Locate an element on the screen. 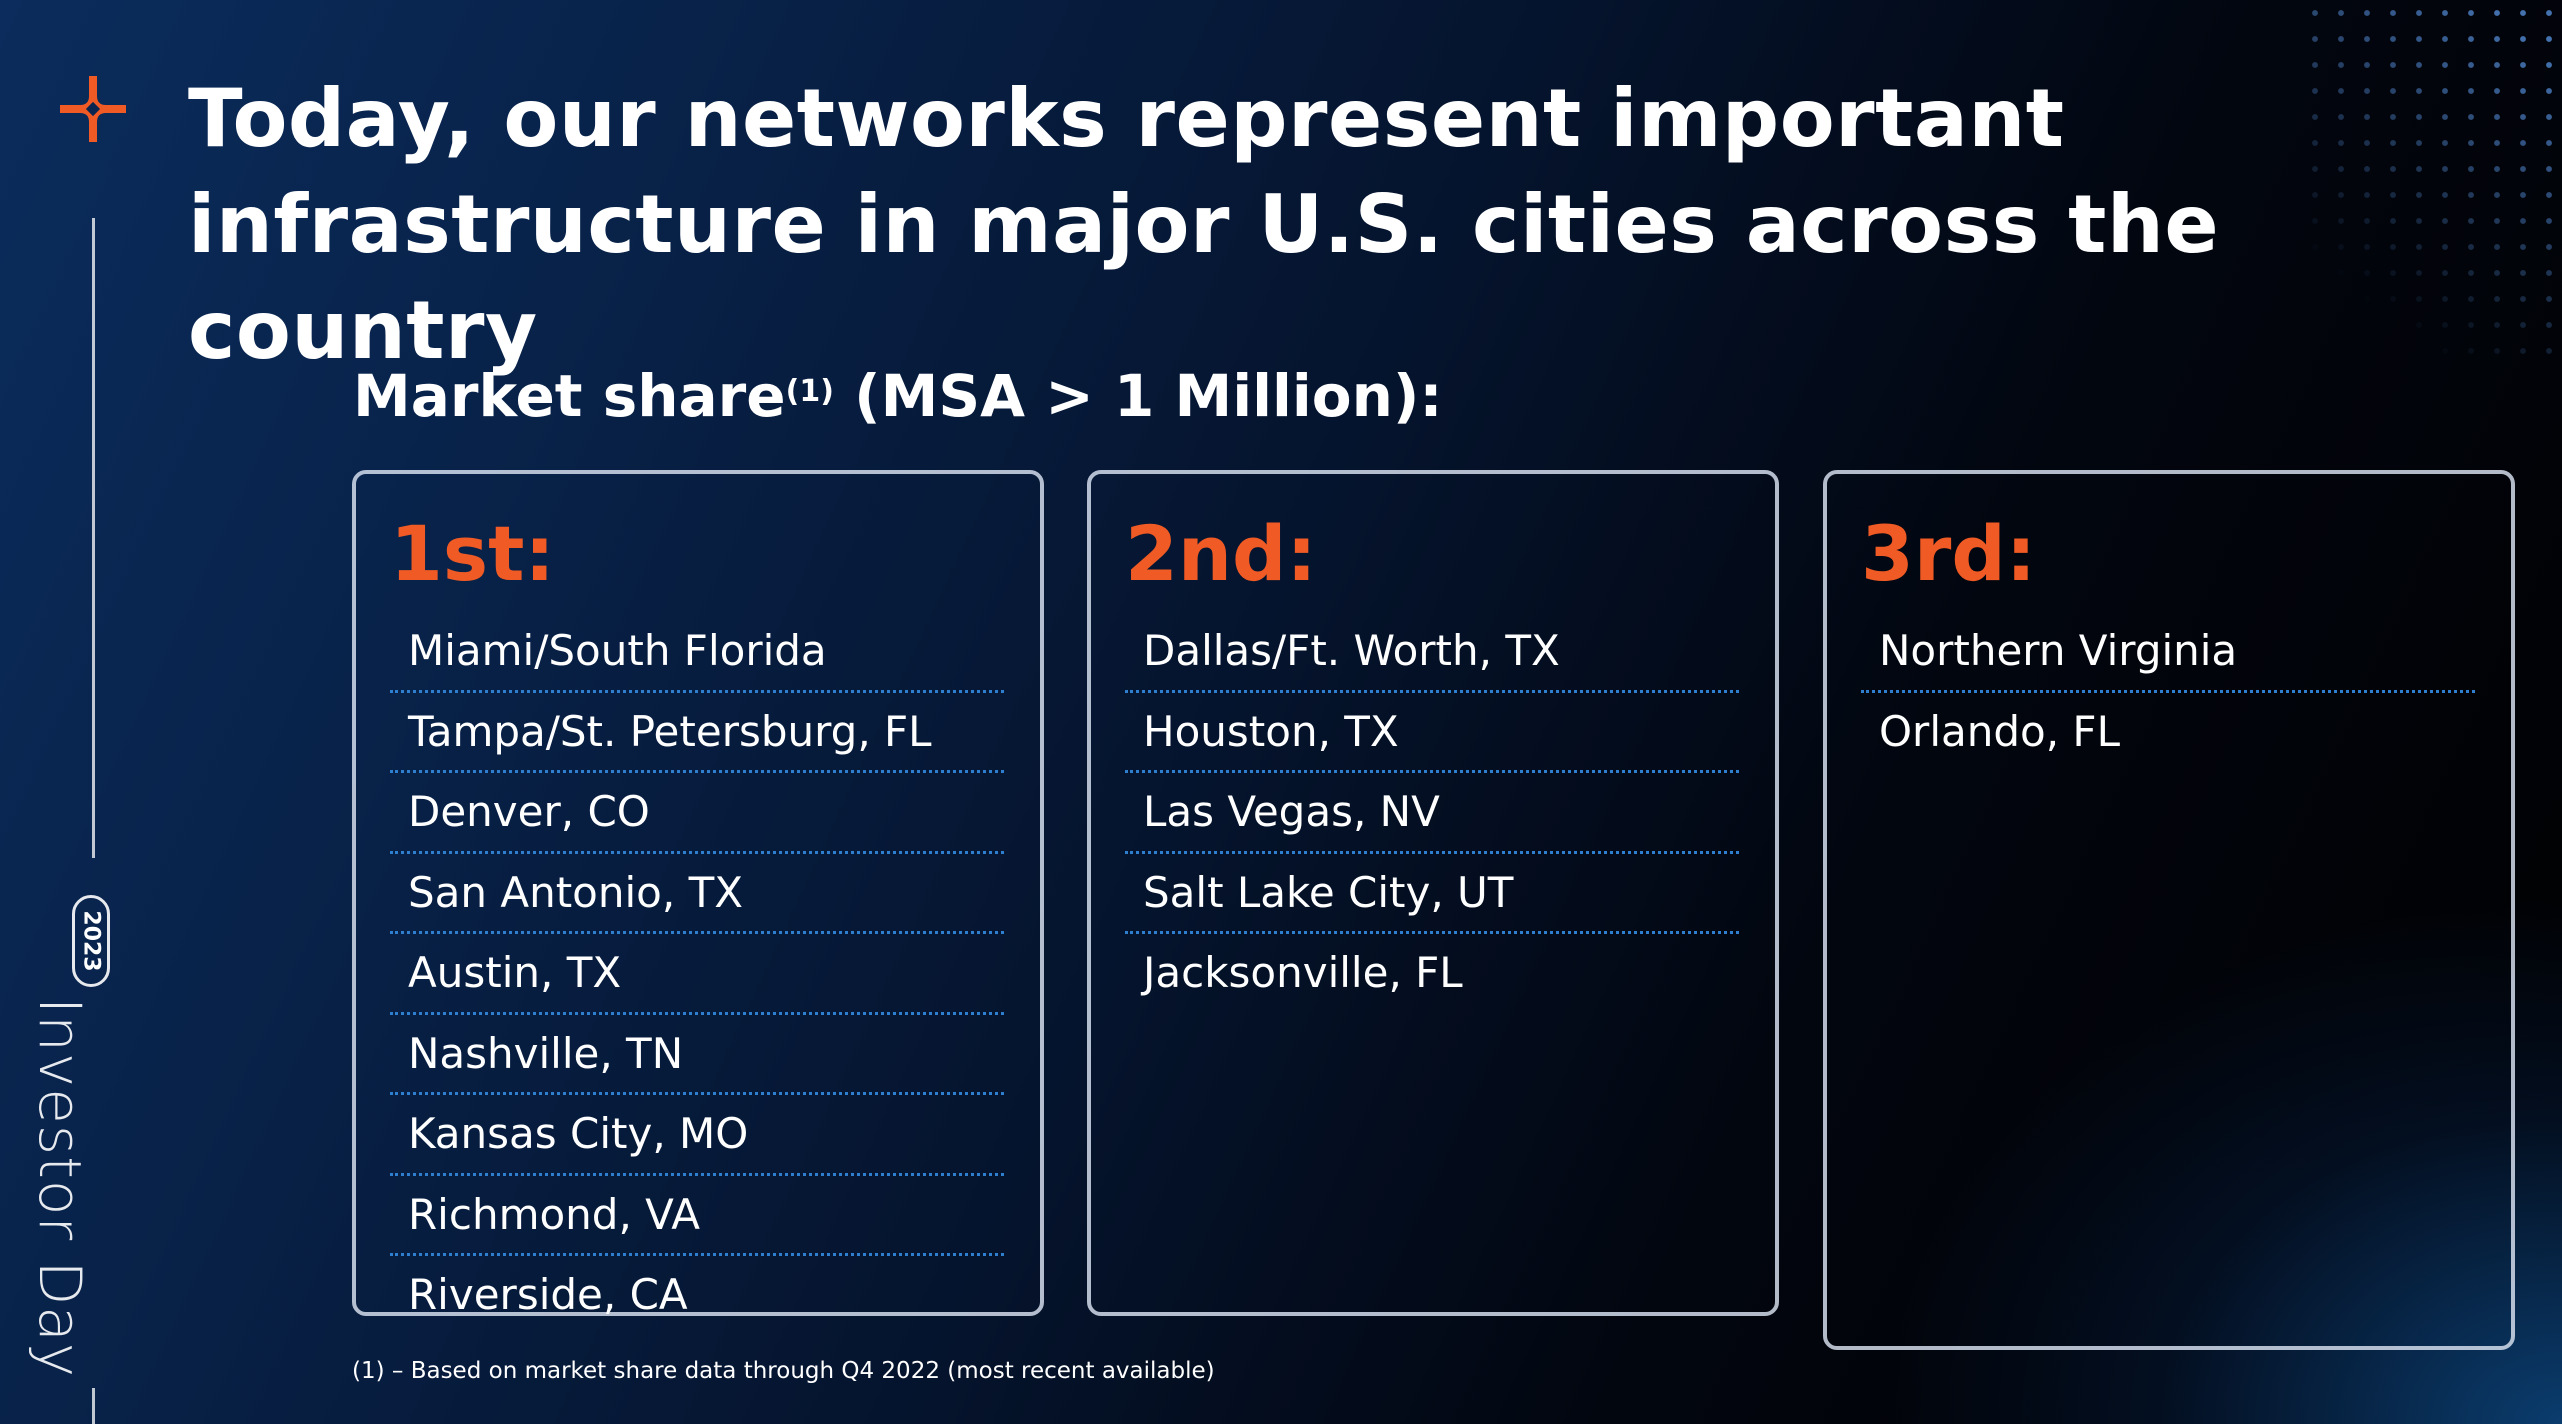 Image resolution: width=2562 pixels, height=1424 pixels. city-item: Austin, TX is located at coordinates (697, 974).